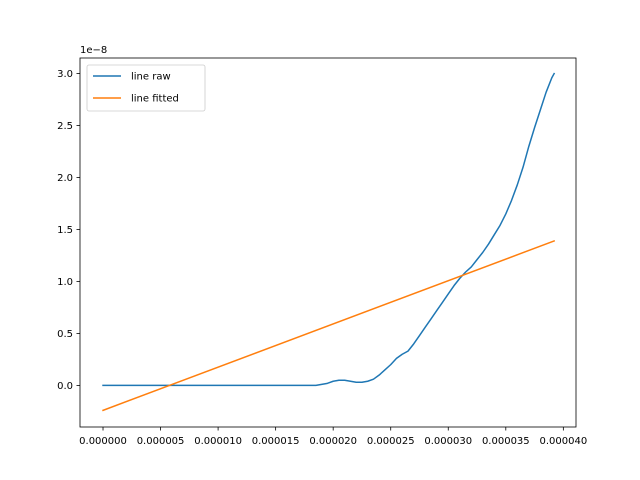  I want to click on x-tick-label: 0.000005, so click(161, 441).